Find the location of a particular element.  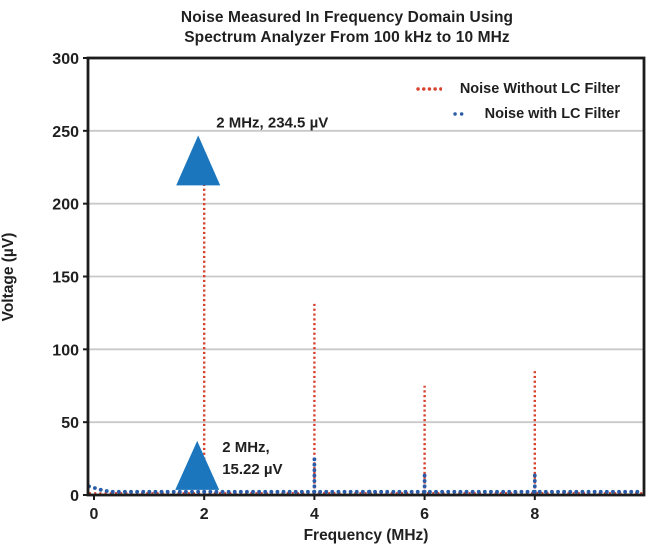

x-tick-label: 8 is located at coordinates (534, 514).